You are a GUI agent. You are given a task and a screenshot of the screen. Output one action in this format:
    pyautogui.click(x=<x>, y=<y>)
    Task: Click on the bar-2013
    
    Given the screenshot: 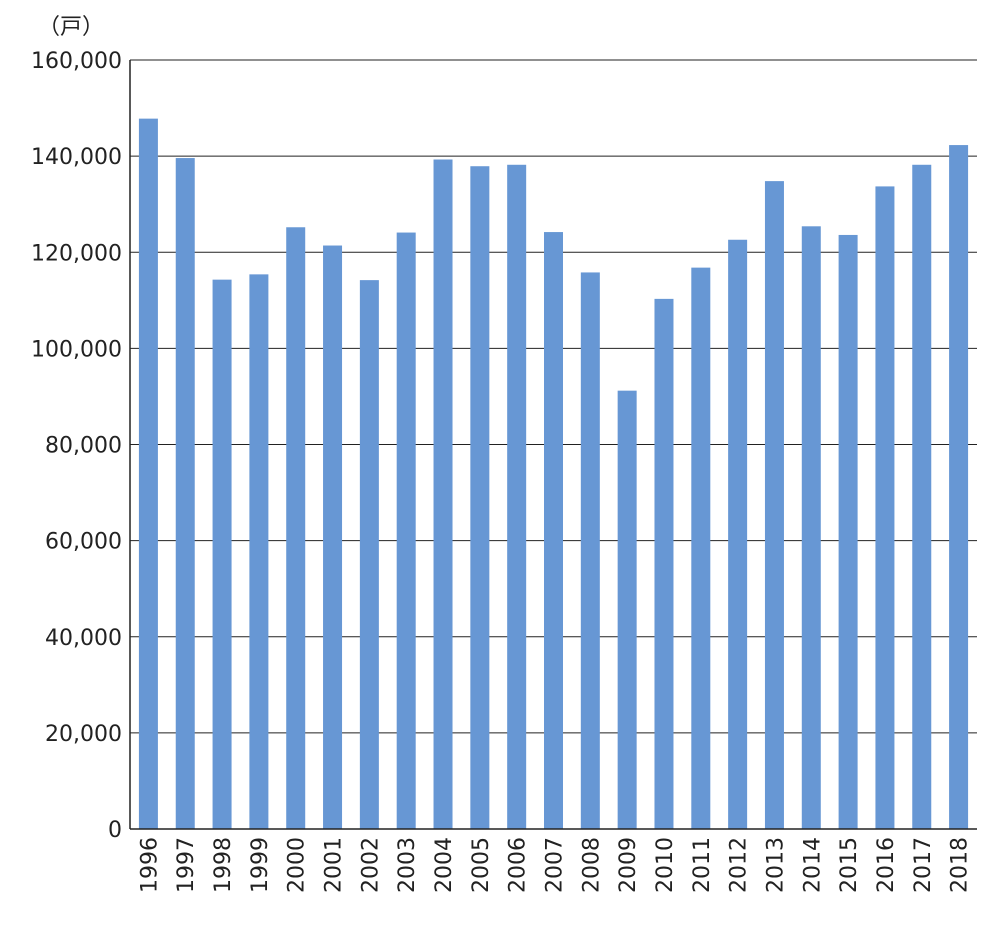 What is the action you would take?
    pyautogui.click(x=774, y=505)
    